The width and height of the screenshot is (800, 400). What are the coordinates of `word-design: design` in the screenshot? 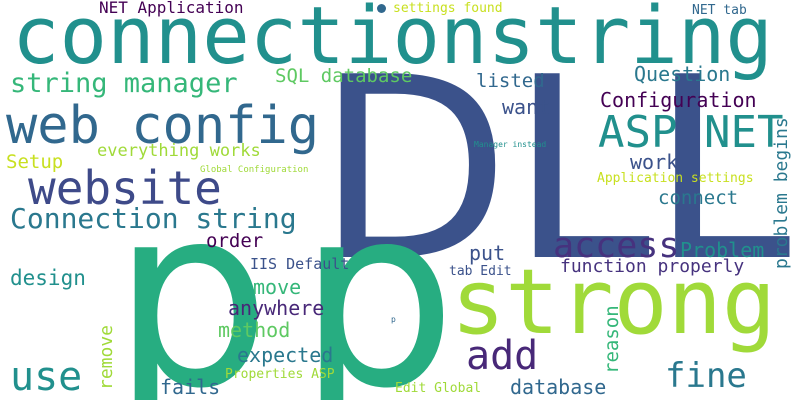 It's located at (48, 278).